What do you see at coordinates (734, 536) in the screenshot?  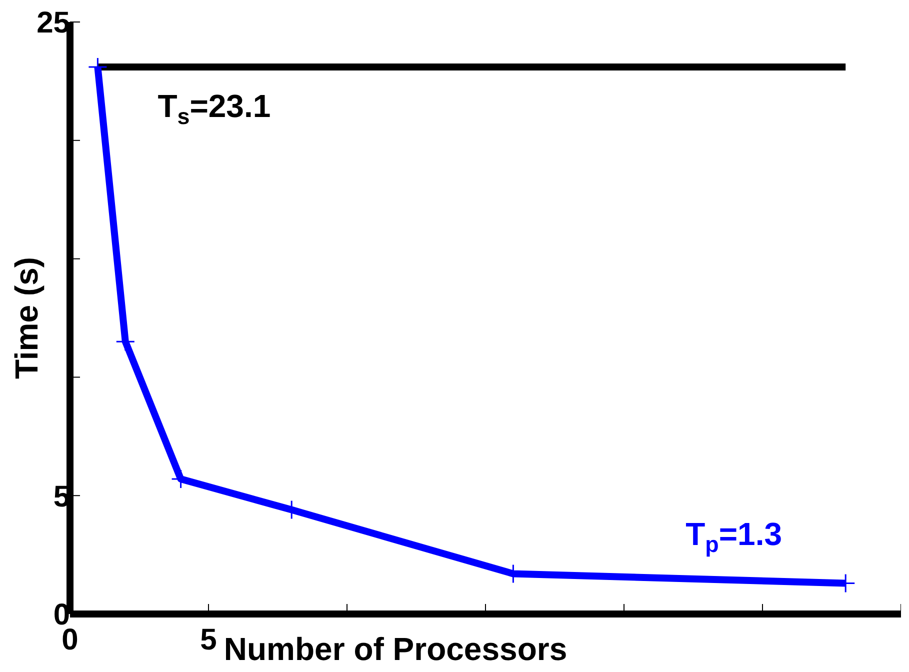 I see `annotation: T$_{p}$=1.3` at bounding box center [734, 536].